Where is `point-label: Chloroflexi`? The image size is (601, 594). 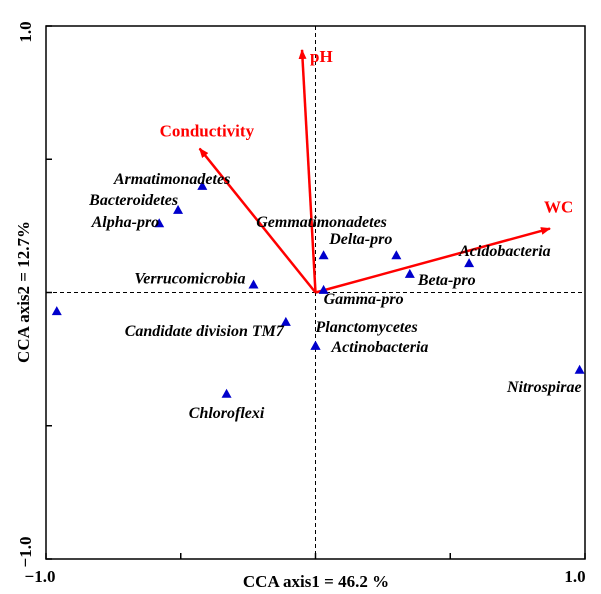
point-label: Chloroflexi is located at coordinates (227, 413).